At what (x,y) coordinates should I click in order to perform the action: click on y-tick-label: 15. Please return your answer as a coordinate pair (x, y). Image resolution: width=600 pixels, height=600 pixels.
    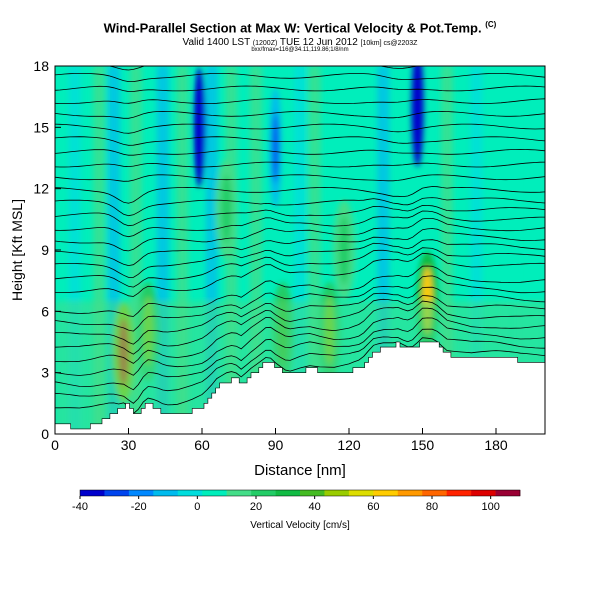
    Looking at the image, I should click on (41, 127).